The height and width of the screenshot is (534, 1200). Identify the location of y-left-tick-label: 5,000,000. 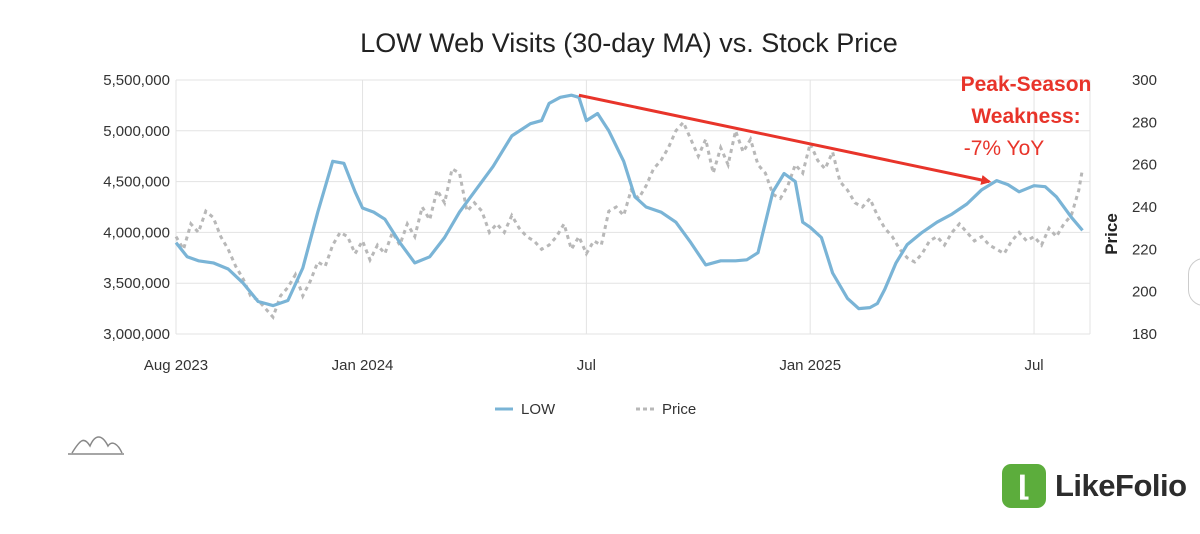
(136, 131).